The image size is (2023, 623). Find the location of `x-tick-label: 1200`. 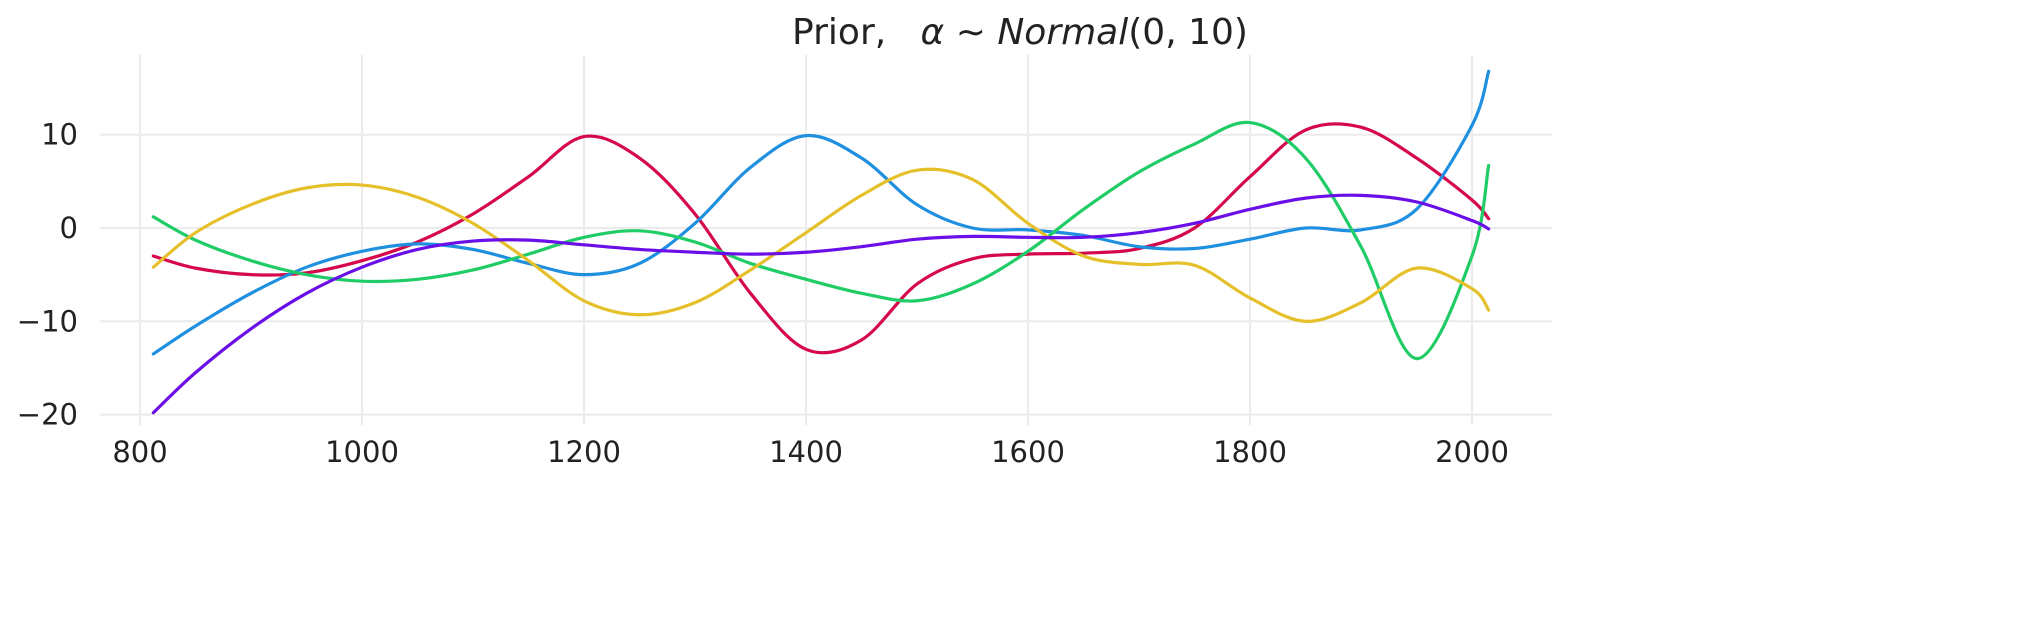

x-tick-label: 1200 is located at coordinates (584, 452).